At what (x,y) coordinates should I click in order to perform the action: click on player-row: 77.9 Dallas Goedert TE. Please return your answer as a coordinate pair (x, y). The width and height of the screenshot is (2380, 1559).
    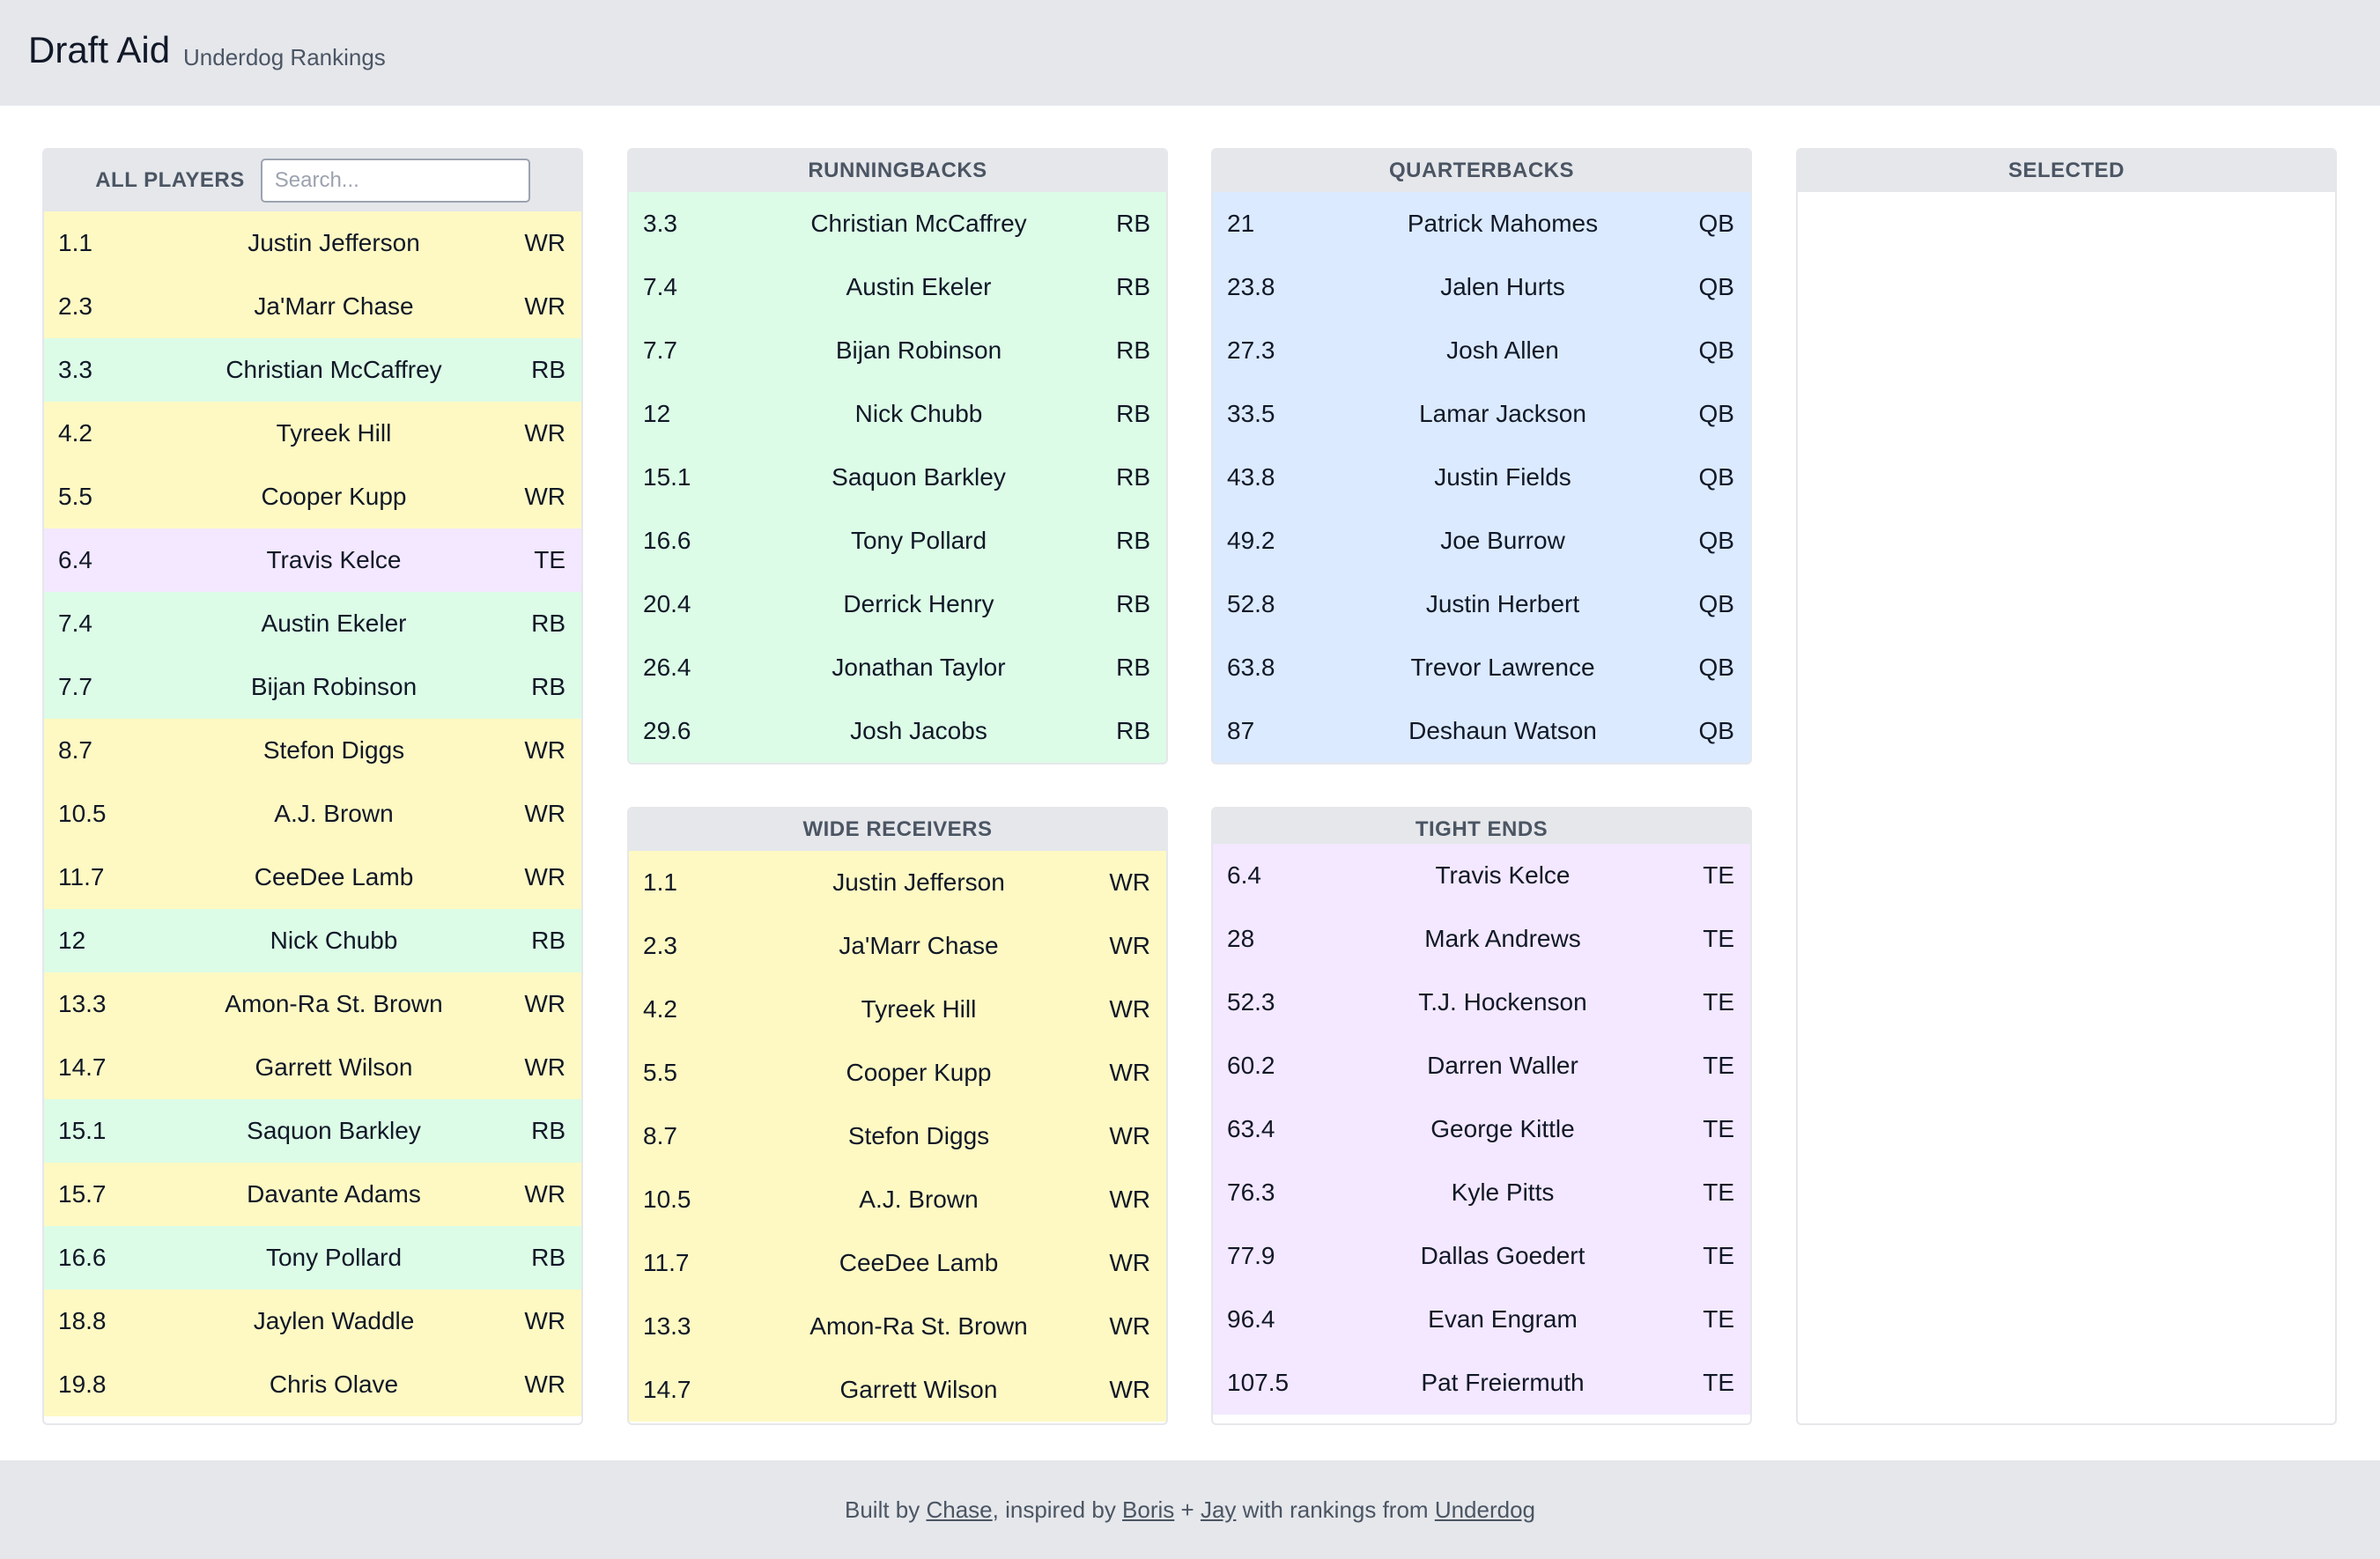
    Looking at the image, I should click on (1481, 1256).